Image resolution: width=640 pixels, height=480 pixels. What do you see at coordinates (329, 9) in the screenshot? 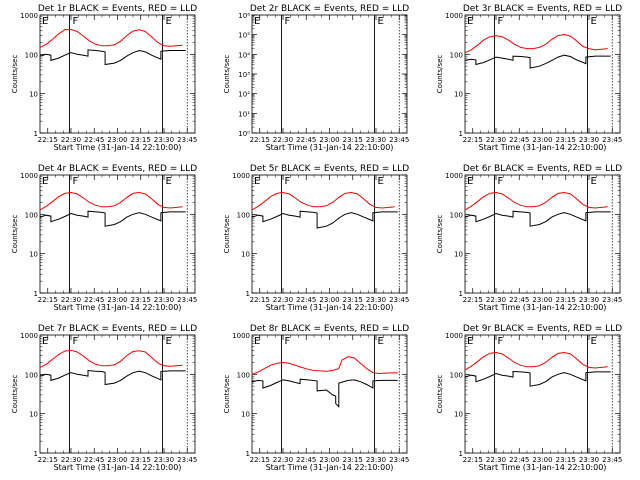
I see `panel-title: Det 2r BLACK = Events, RED = LLD` at bounding box center [329, 9].